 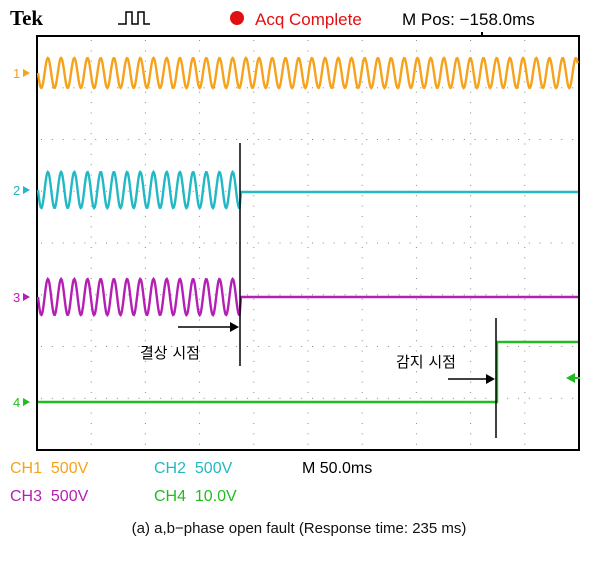 I want to click on ch1-setting: CH1 500V, so click(x=49, y=468).